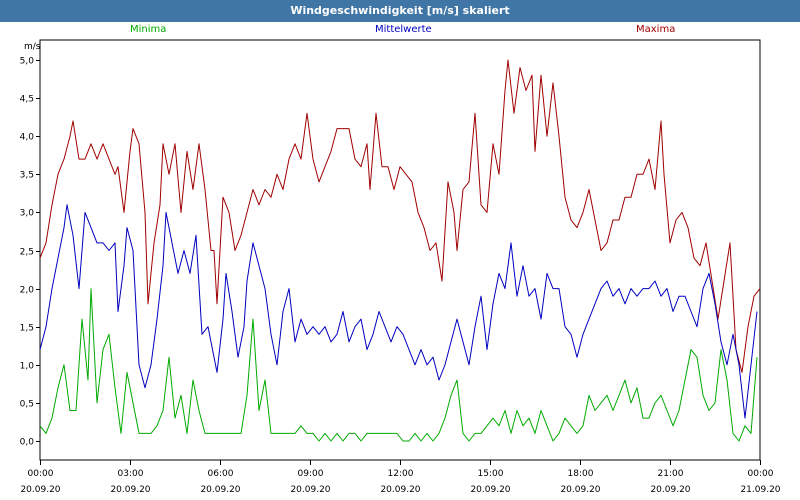 The image size is (800, 500). What do you see at coordinates (27, 176) in the screenshot?
I see `y-tick-label: 3,5` at bounding box center [27, 176].